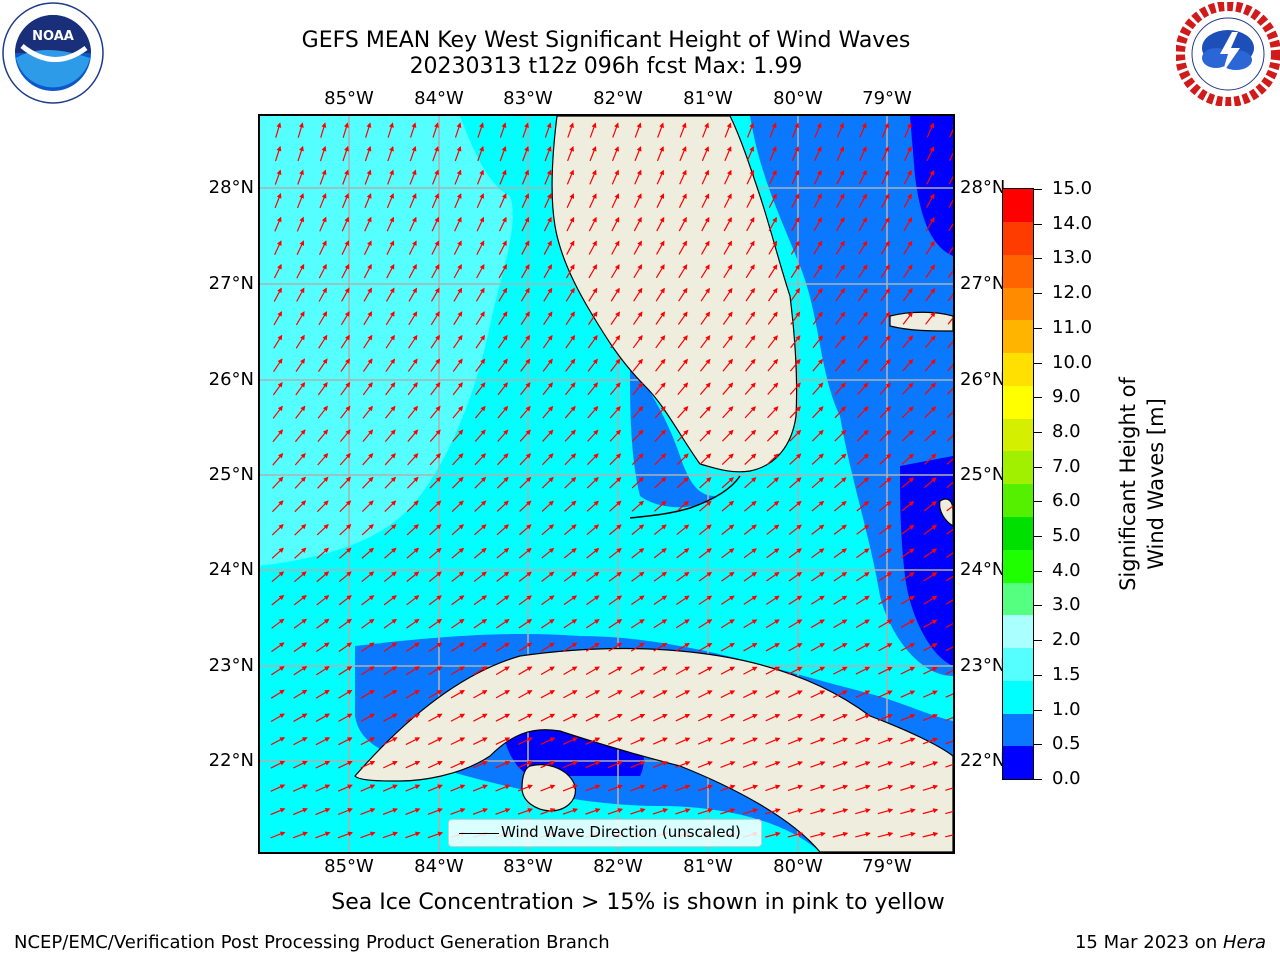 This screenshot has width=1280, height=960. What do you see at coordinates (1066, 709) in the screenshot?
I see `colorbar-tick-label: 1.0` at bounding box center [1066, 709].